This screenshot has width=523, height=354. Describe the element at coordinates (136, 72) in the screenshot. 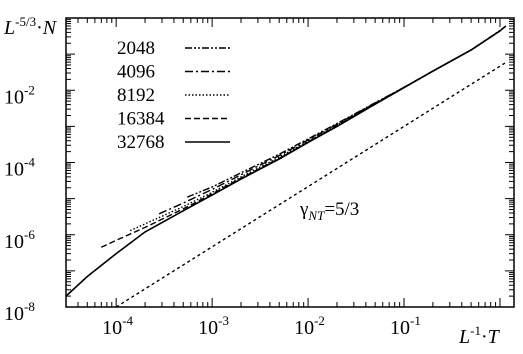

I see `legend-label: 4096` at that location.